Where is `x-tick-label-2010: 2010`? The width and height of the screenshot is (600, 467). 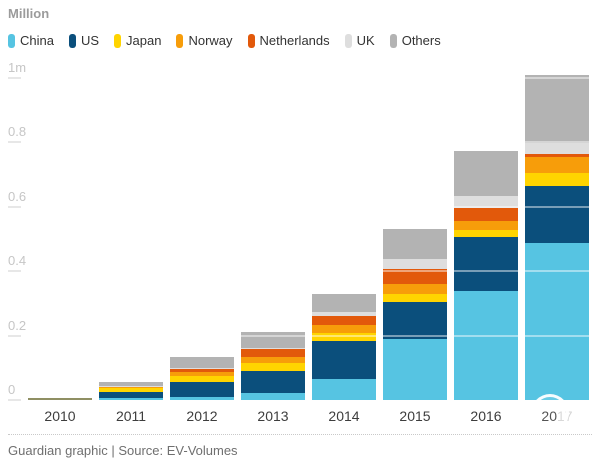
x-tick-label-2010: 2010 is located at coordinates (60, 416).